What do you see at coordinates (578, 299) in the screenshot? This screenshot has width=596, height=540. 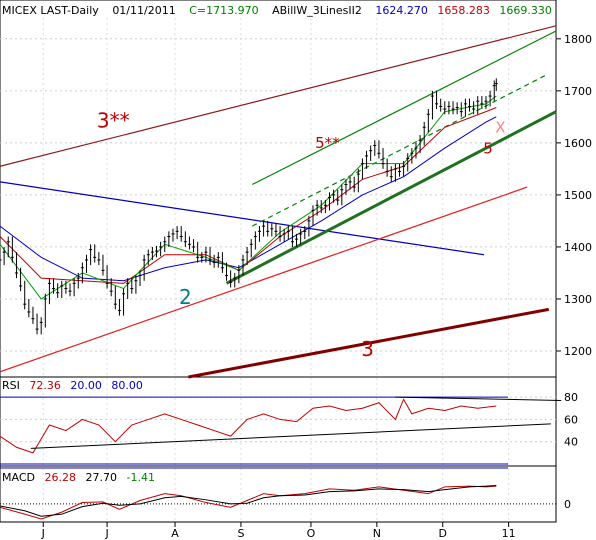 I see `price-y-tick-label: 1300` at bounding box center [578, 299].